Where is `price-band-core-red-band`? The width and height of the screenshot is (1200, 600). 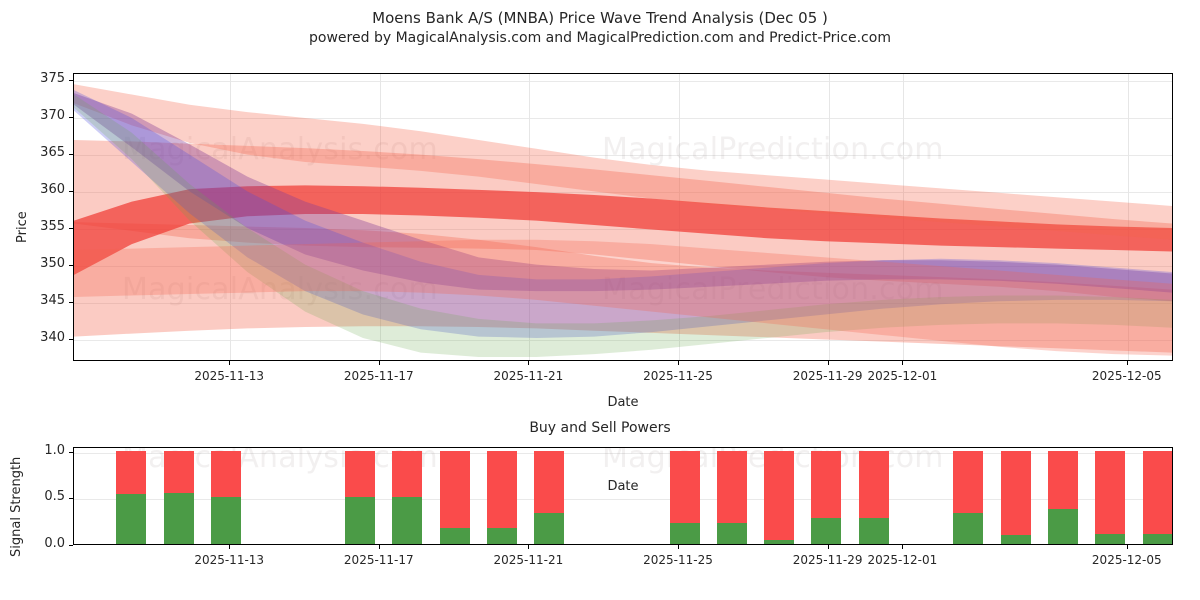
price-band-core-red-band is located at coordinates (623, 230).